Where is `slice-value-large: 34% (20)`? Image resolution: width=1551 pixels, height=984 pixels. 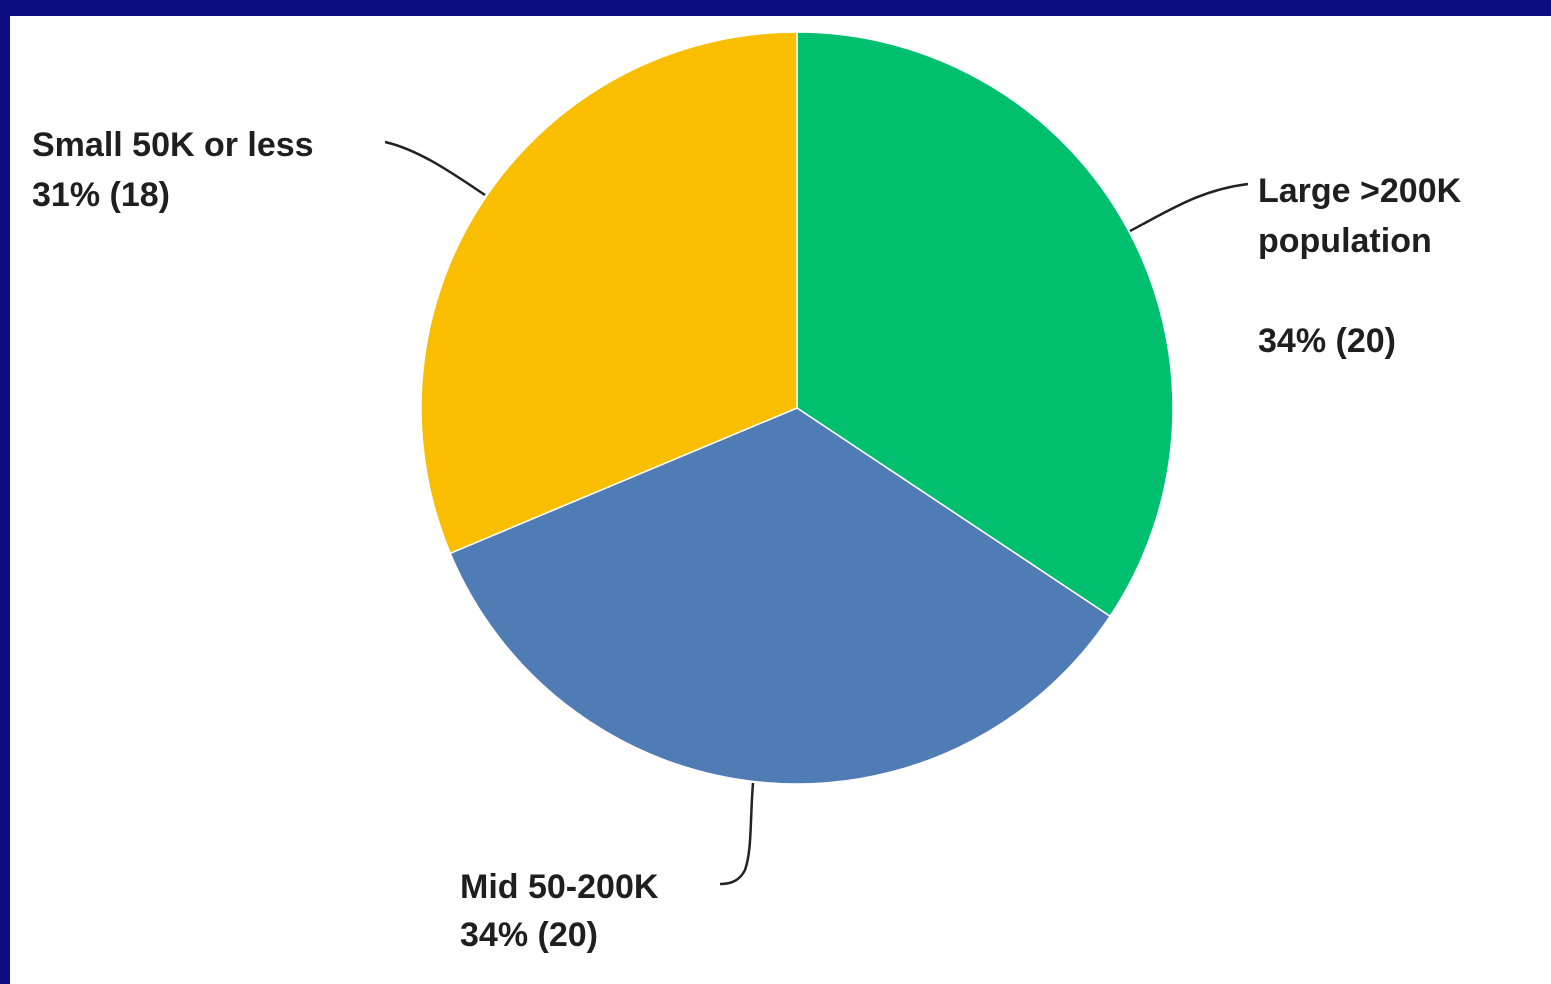
slice-value-large: 34% (20) is located at coordinates (1327, 341).